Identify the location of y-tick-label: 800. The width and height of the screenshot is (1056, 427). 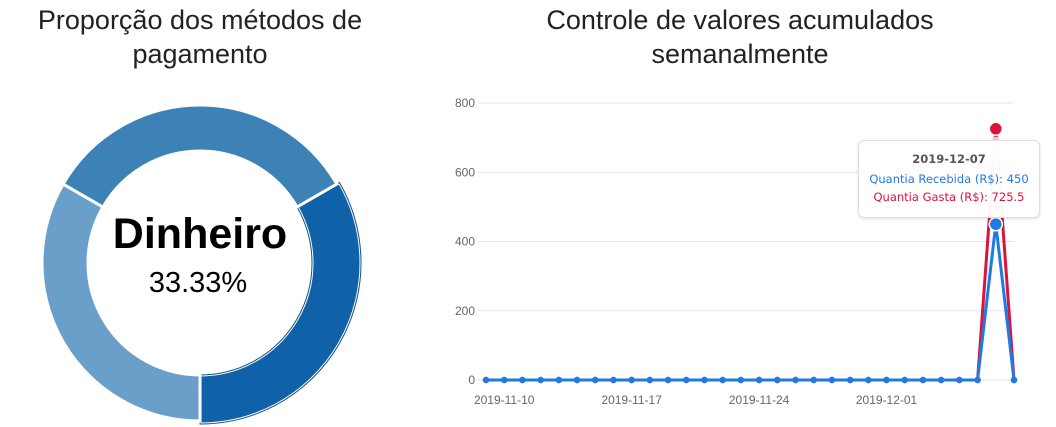
(465, 103).